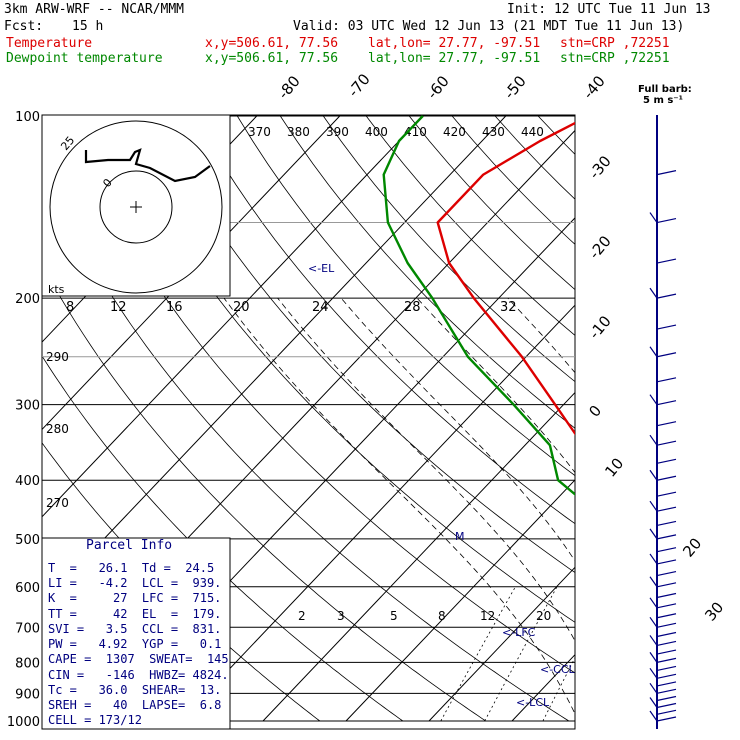 The height and width of the screenshot is (740, 740). What do you see at coordinates (27, 481) in the screenshot?
I see `pressure-tick-label: 400` at bounding box center [27, 481].